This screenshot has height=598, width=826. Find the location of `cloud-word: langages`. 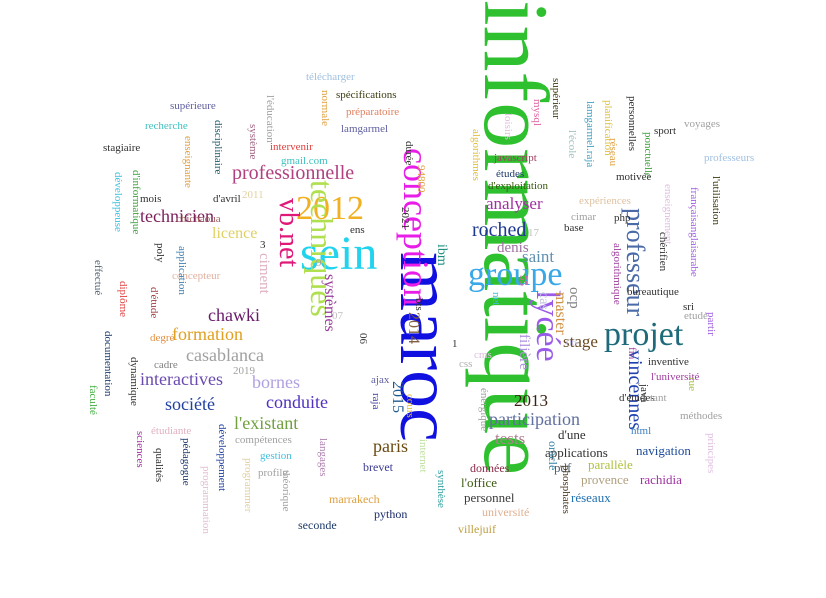

cloud-word: langages is located at coordinates (323, 457).